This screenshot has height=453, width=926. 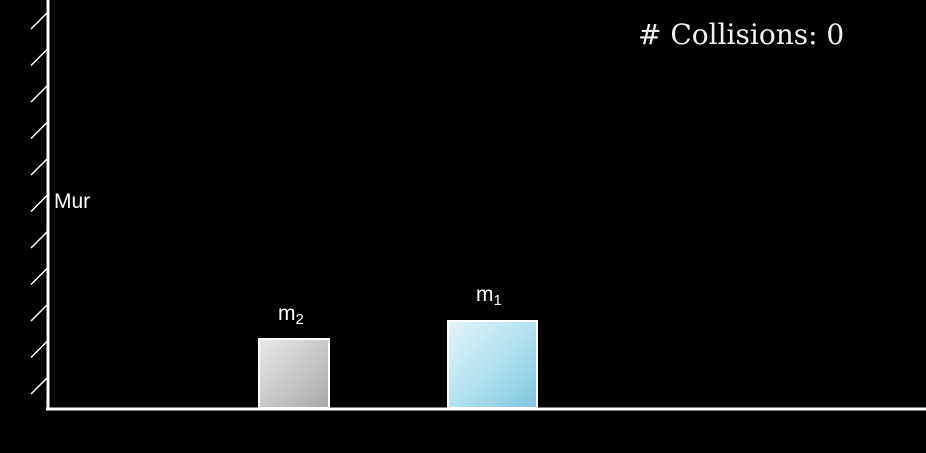 I want to click on block-m1-label-sub: 1, so click(x=497, y=300).